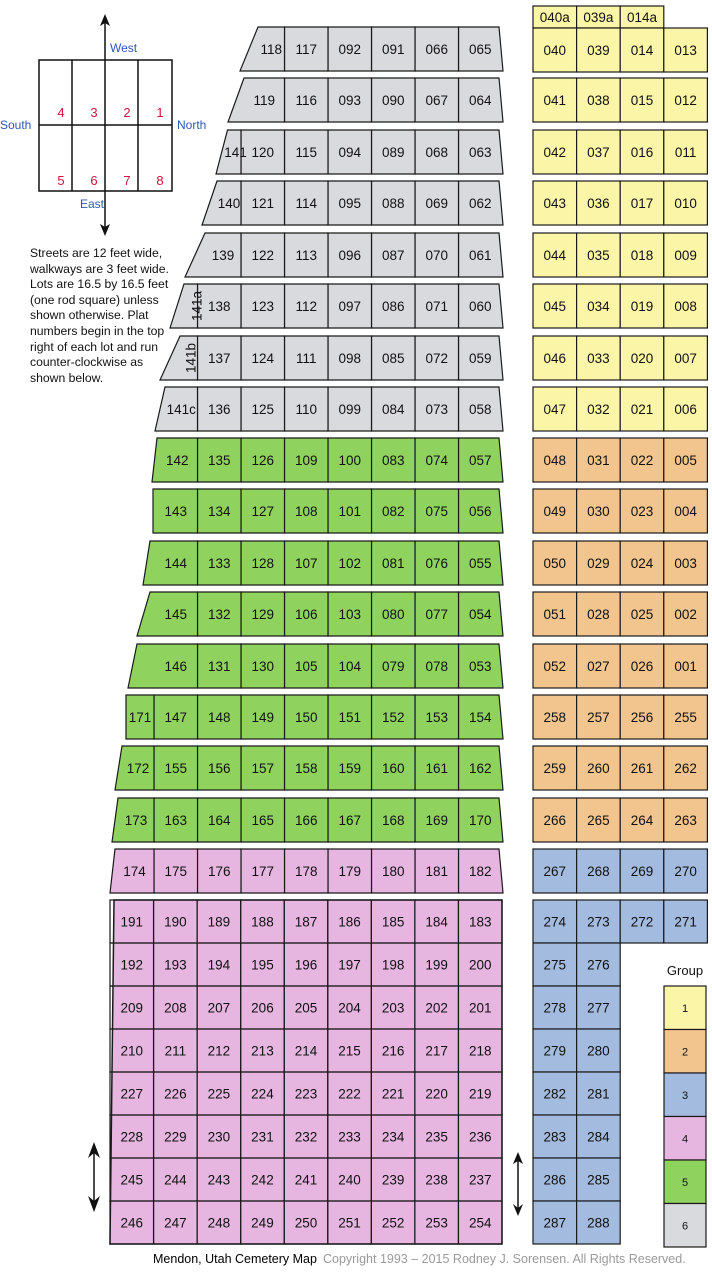 The width and height of the screenshot is (712, 1274). I want to click on lot-cell: 025, so click(642, 614).